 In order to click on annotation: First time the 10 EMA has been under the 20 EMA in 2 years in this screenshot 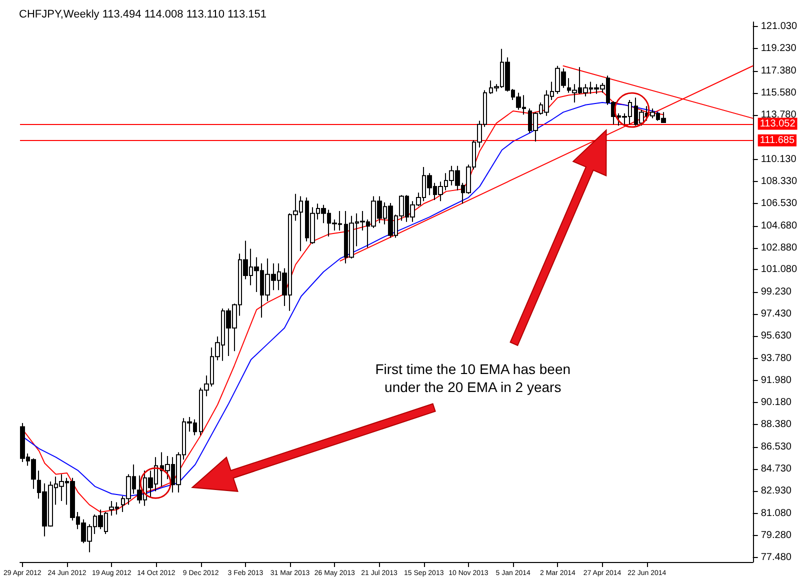, I will do `click(472, 378)`.